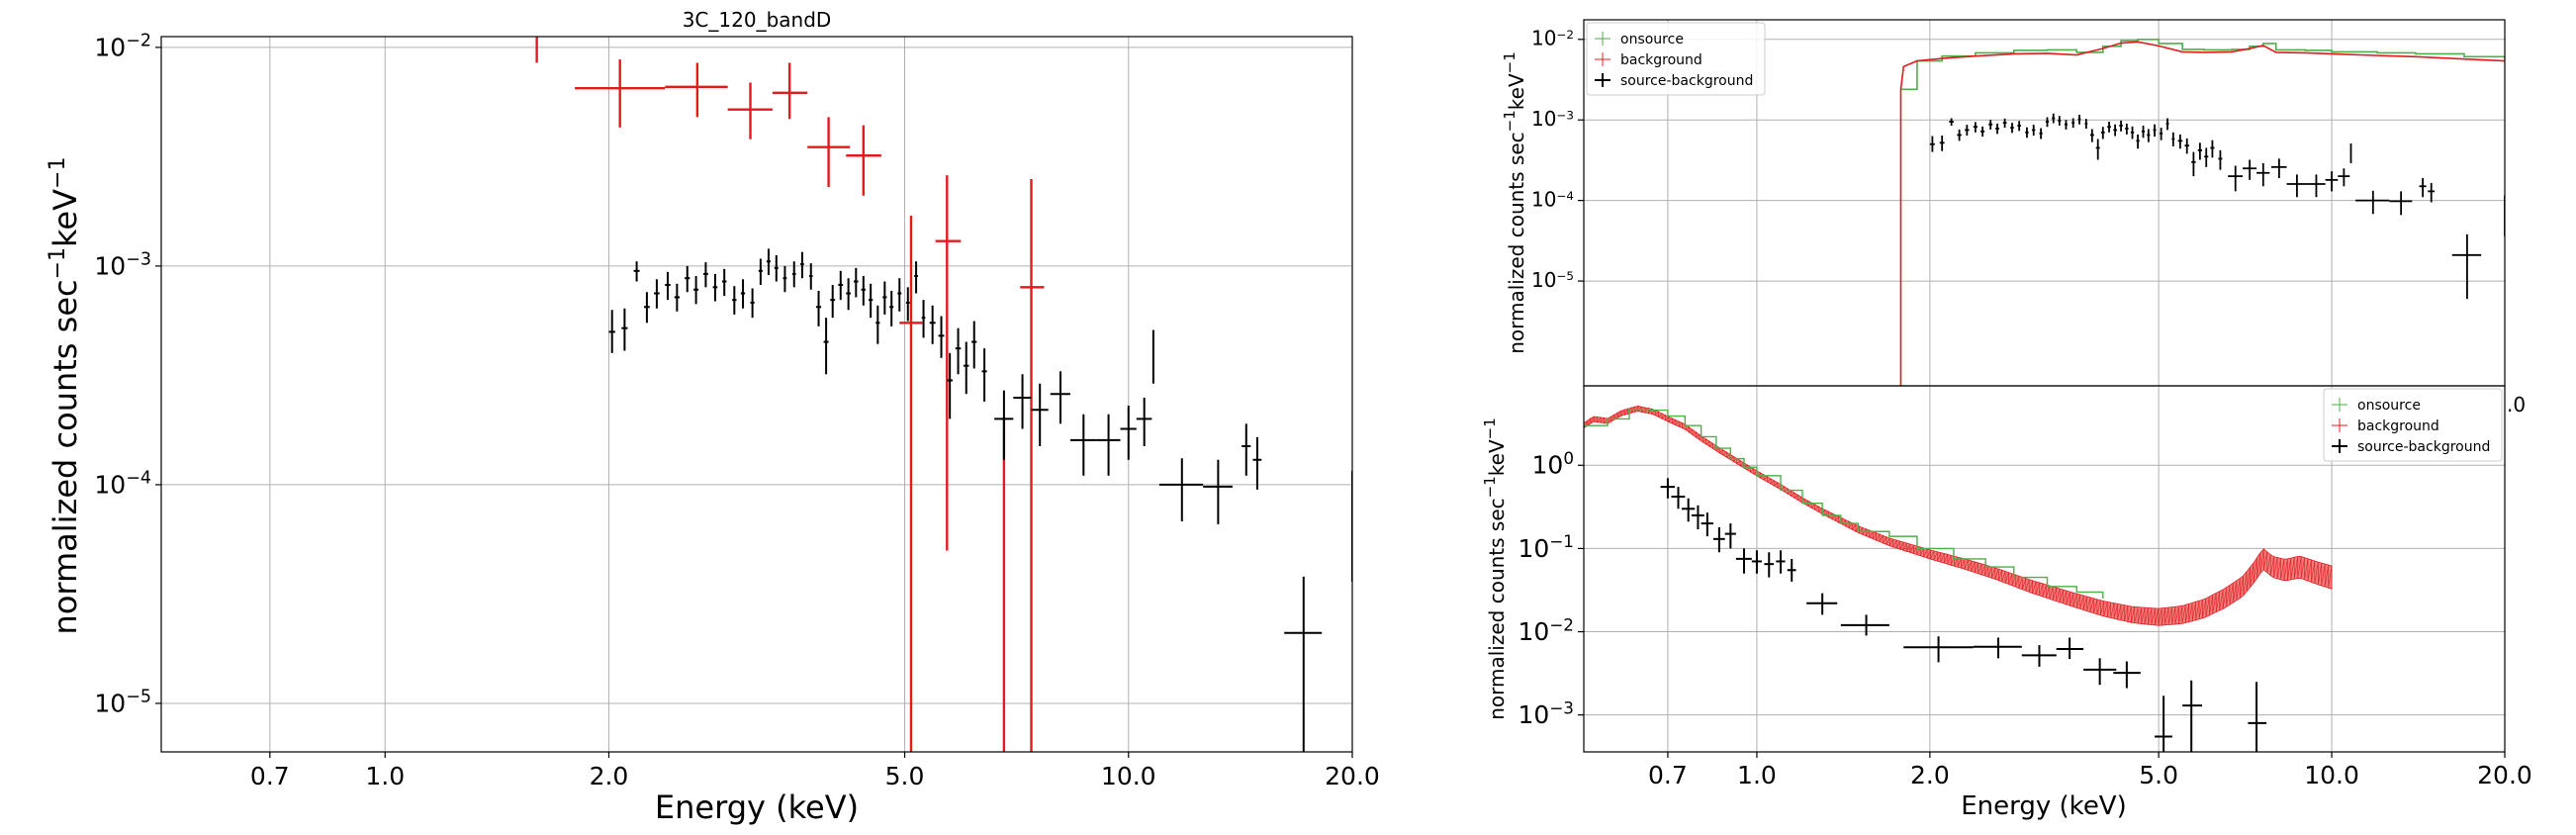 This screenshot has height=835, width=2576. Describe the element at coordinates (1959, 516) in the screenshot. I see `background-series-line` at that location.